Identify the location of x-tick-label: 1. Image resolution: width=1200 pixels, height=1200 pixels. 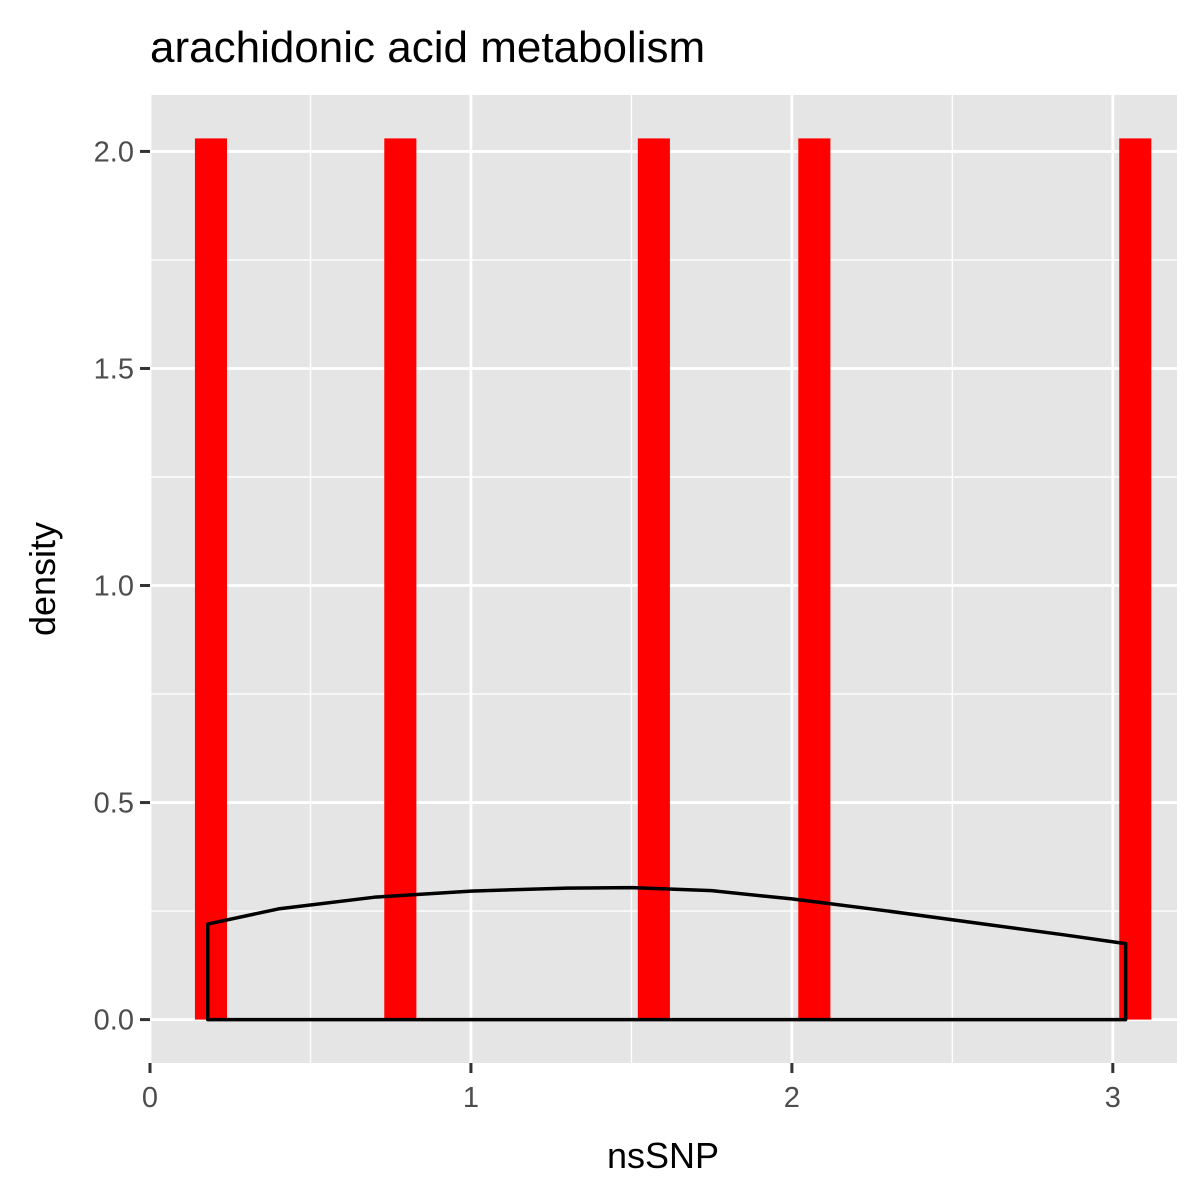
(471, 1098).